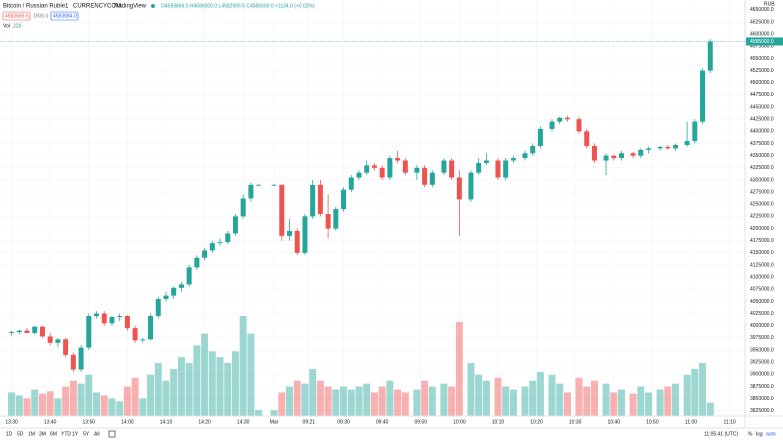  Describe the element at coordinates (762, 34) in the screenshot. I see `y-tick-label: 4600000.0` at that location.